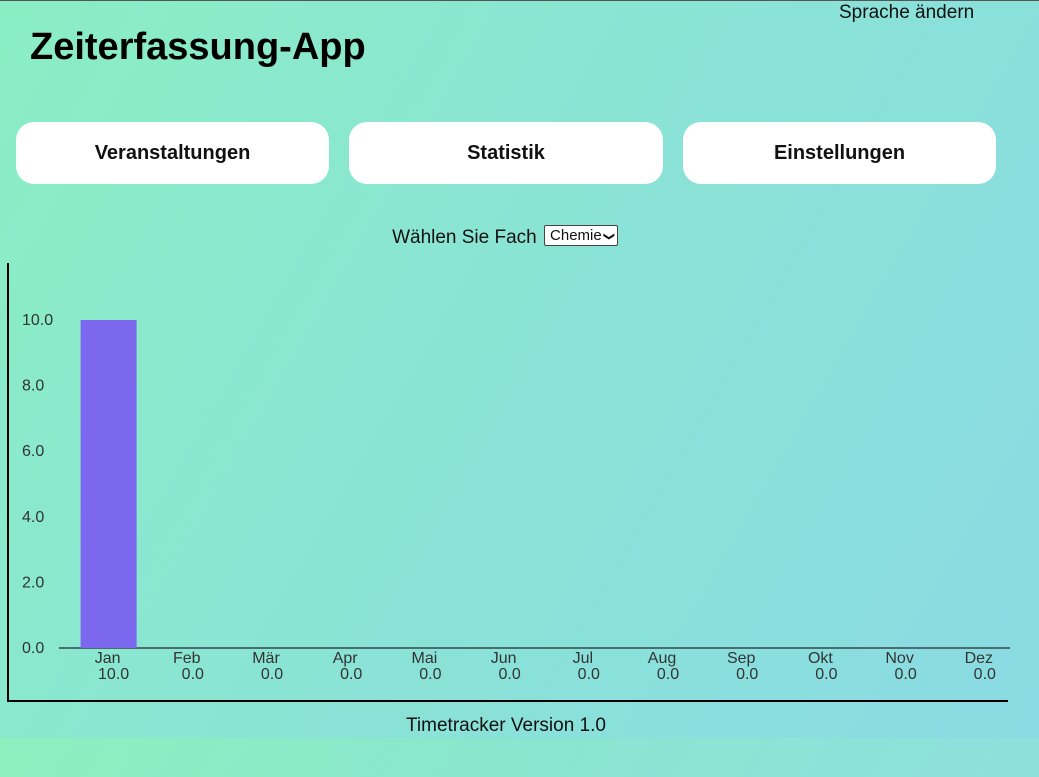 Image resolution: width=1039 pixels, height=777 pixels. I want to click on footer-band, so click(519, 757).